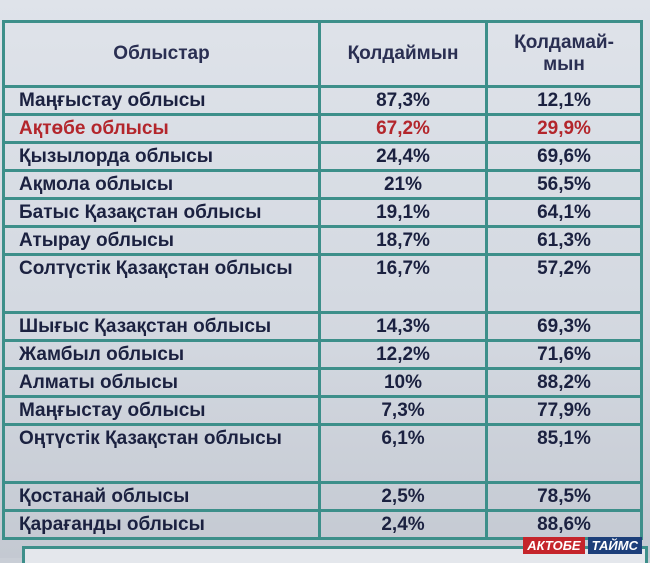  Describe the element at coordinates (161, 326) in the screenshot. I see `region-cell: Шығыс Қазақстан облысы` at that location.